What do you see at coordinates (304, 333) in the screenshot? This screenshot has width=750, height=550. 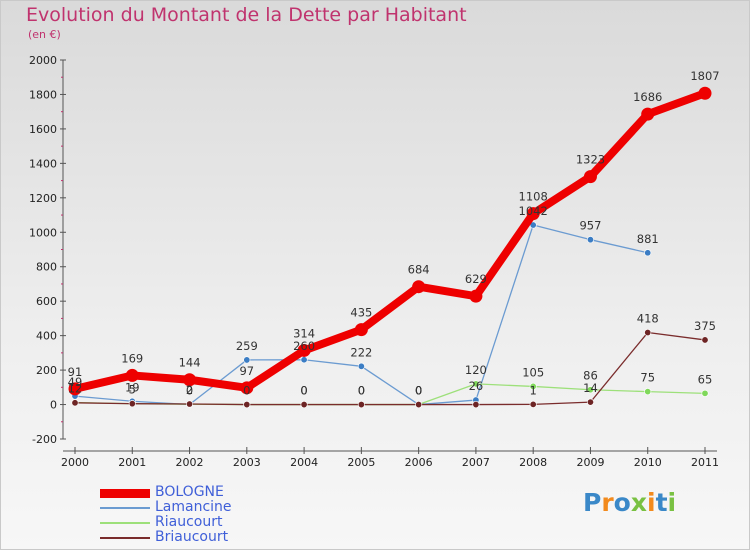 I see `data-label-bologne: 314` at bounding box center [304, 333].